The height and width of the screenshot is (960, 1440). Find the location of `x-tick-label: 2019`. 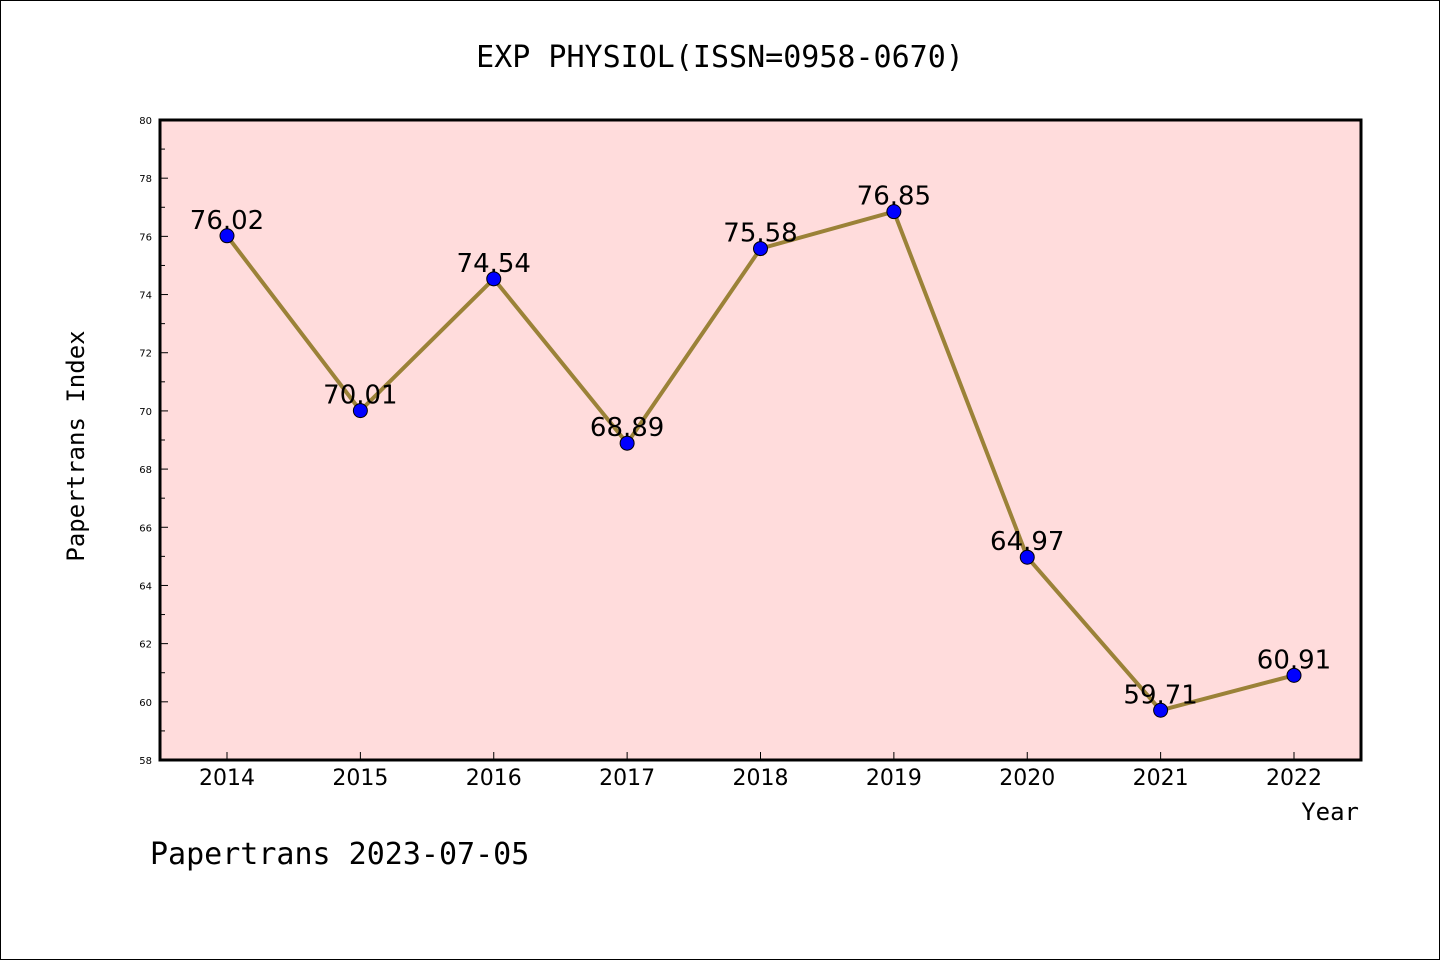

x-tick-label: 2019 is located at coordinates (894, 778).